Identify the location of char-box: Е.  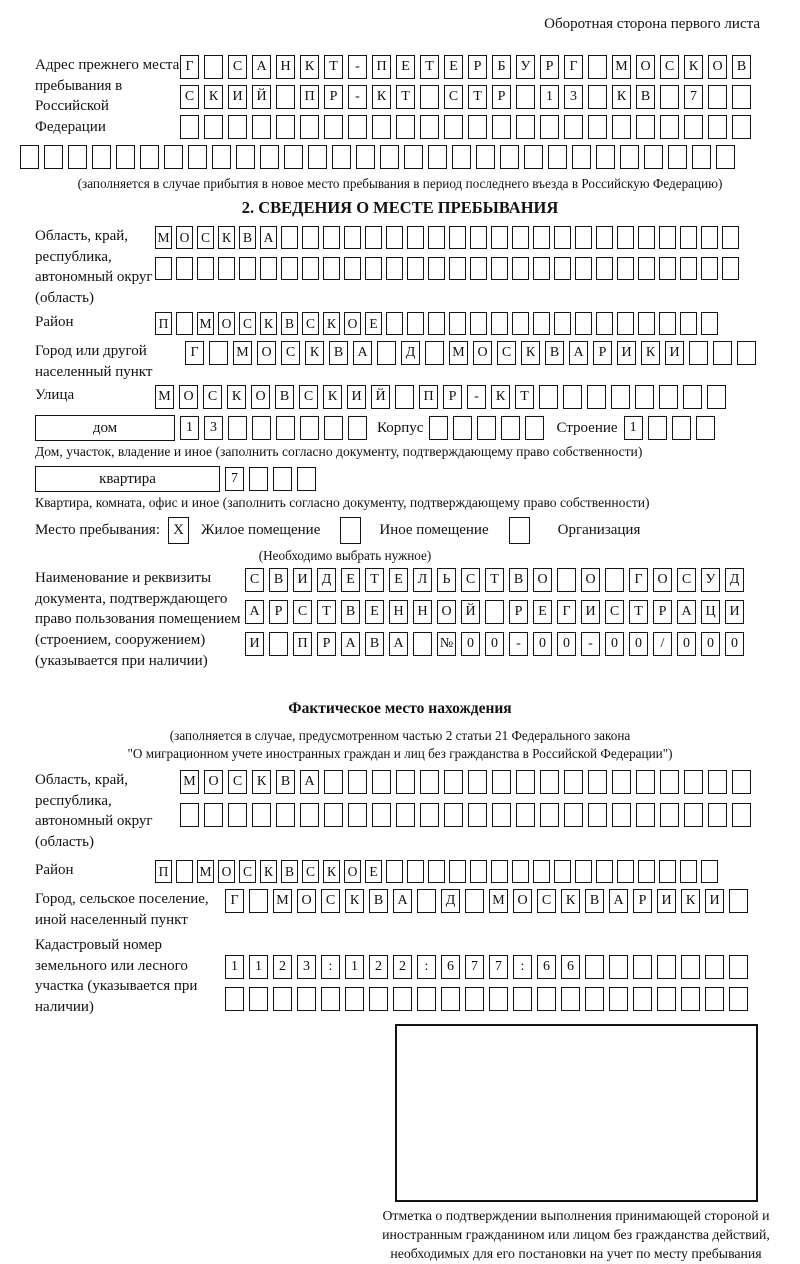
(373, 871).